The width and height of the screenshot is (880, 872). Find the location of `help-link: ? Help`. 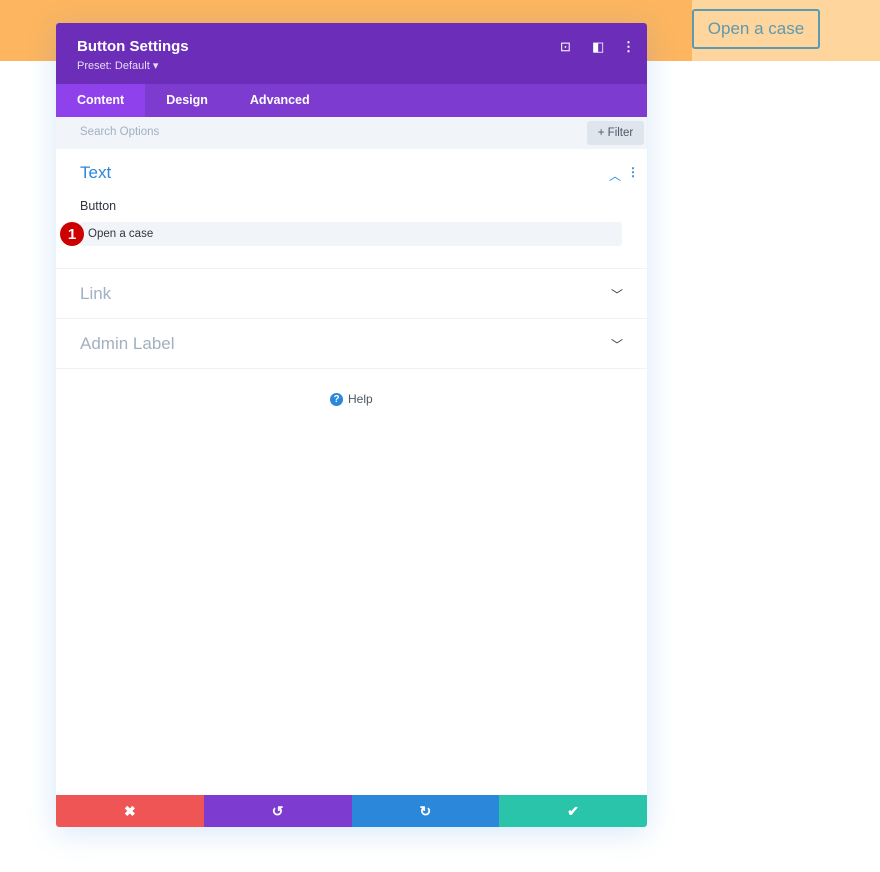

help-link: ? Help is located at coordinates (351, 399).